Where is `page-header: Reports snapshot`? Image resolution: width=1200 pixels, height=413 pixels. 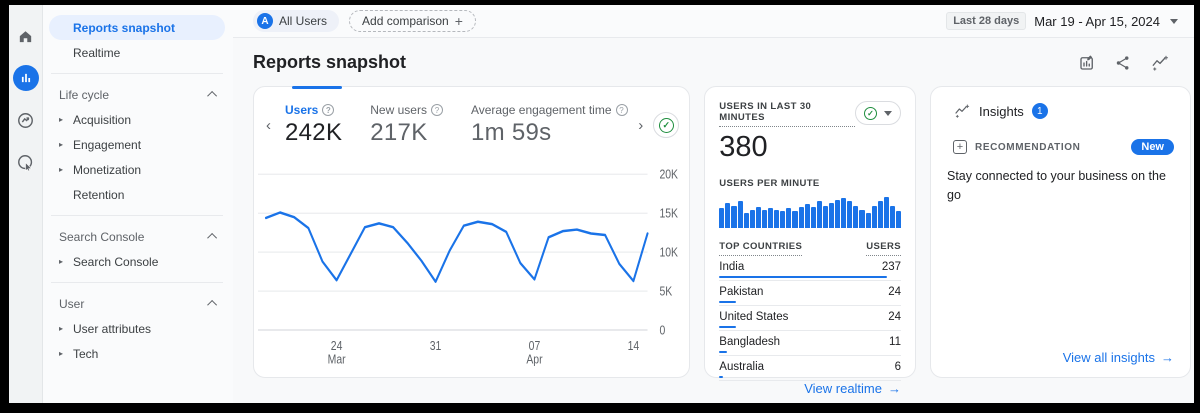 page-header: Reports snapshot is located at coordinates (713, 60).